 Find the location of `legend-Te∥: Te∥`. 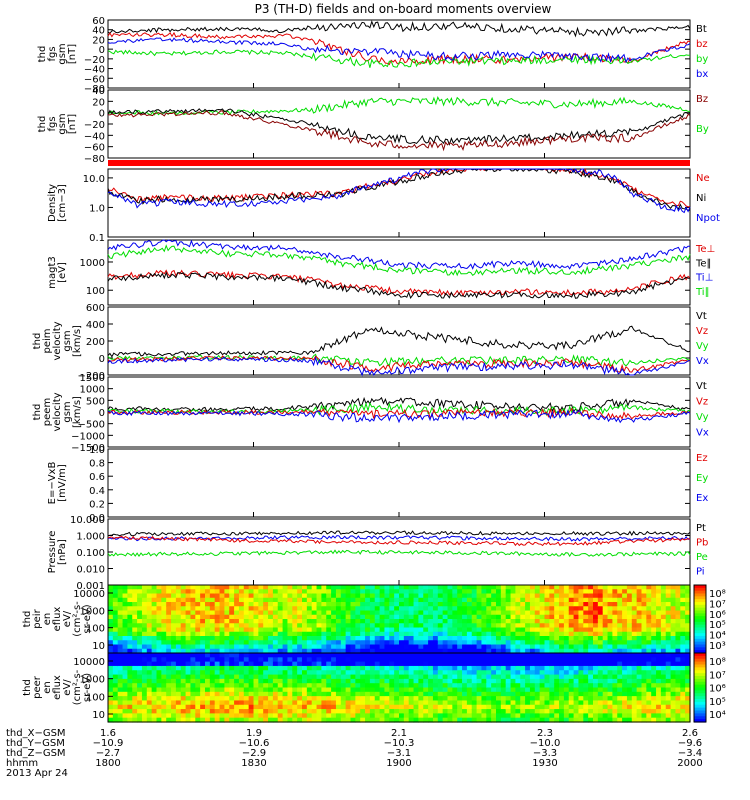

legend-Te∥: Te∥ is located at coordinates (703, 263).